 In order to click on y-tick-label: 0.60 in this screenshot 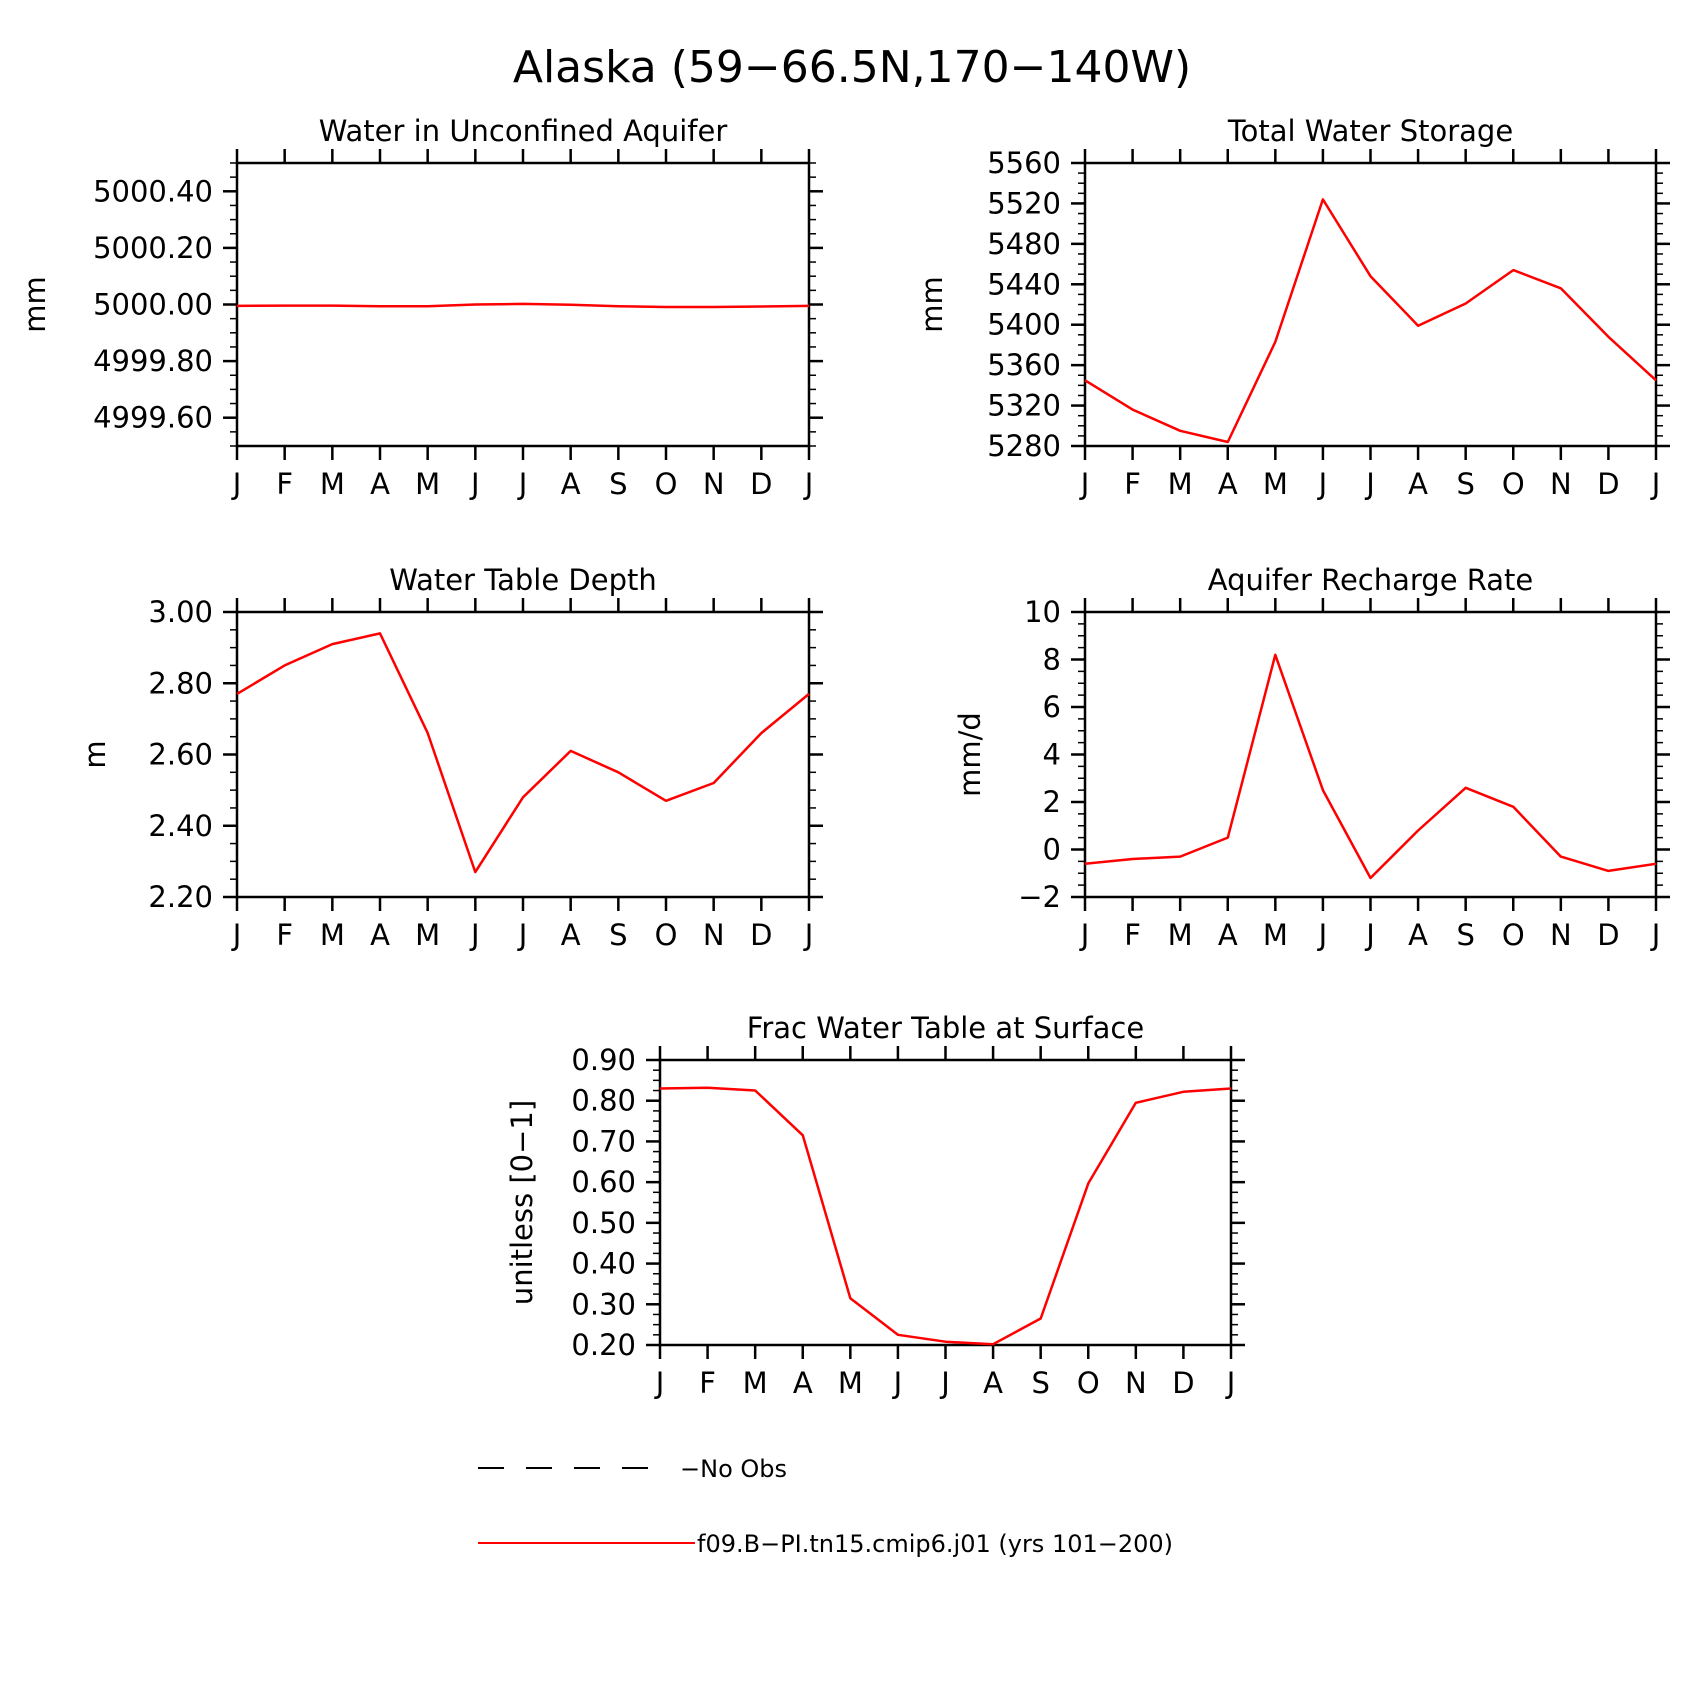, I will do `click(603, 1182)`.